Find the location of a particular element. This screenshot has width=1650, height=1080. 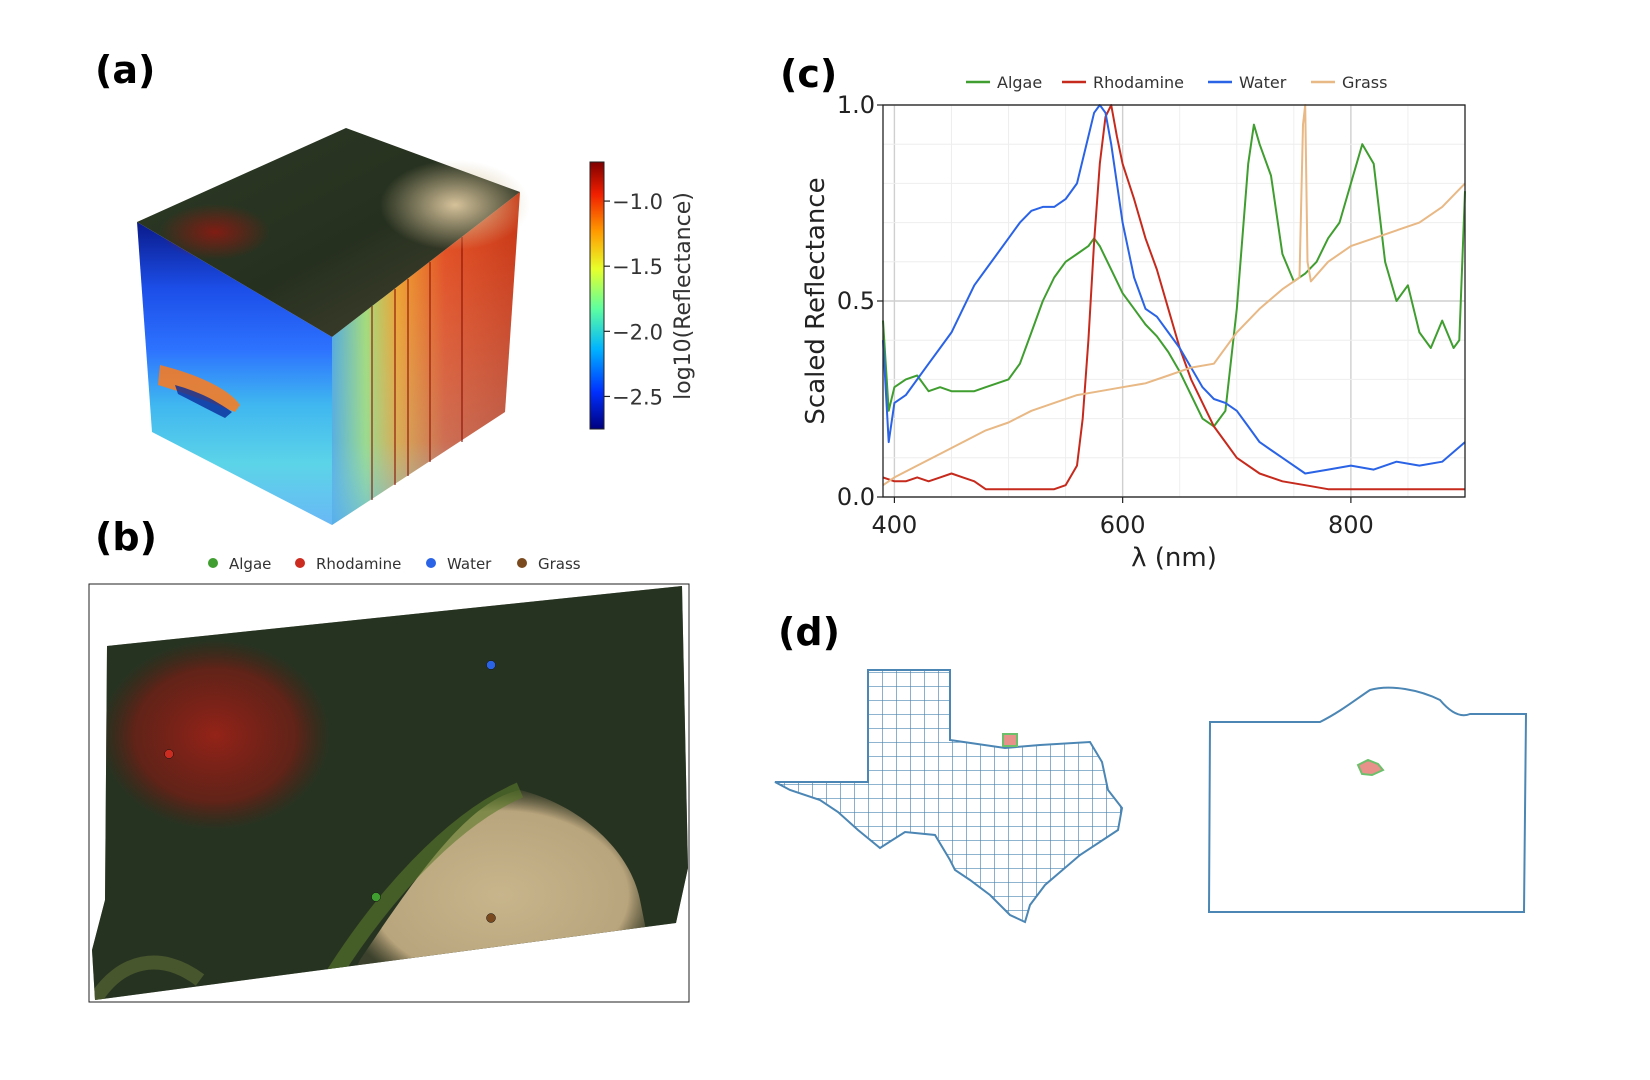

colorbar is located at coordinates (597, 295).